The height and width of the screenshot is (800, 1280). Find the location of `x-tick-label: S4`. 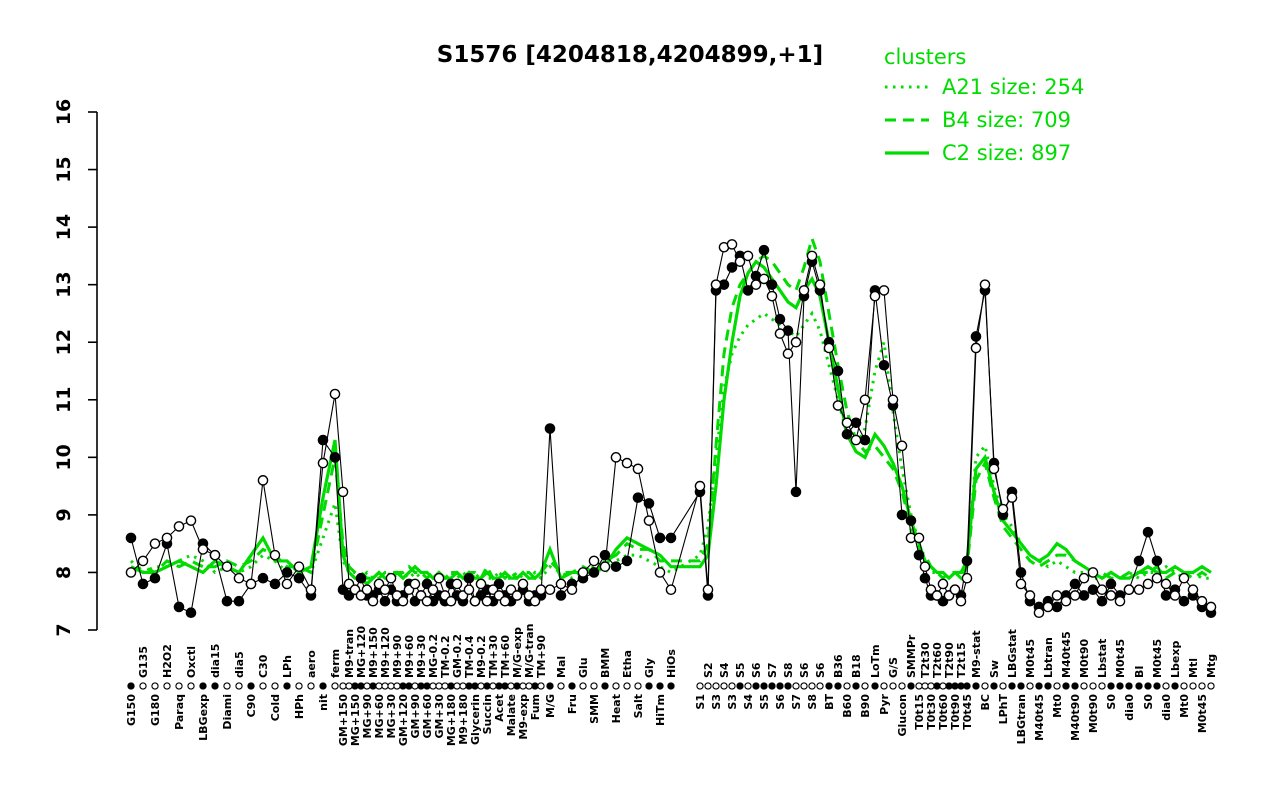

x-tick-label: S4 is located at coordinates (748, 702).